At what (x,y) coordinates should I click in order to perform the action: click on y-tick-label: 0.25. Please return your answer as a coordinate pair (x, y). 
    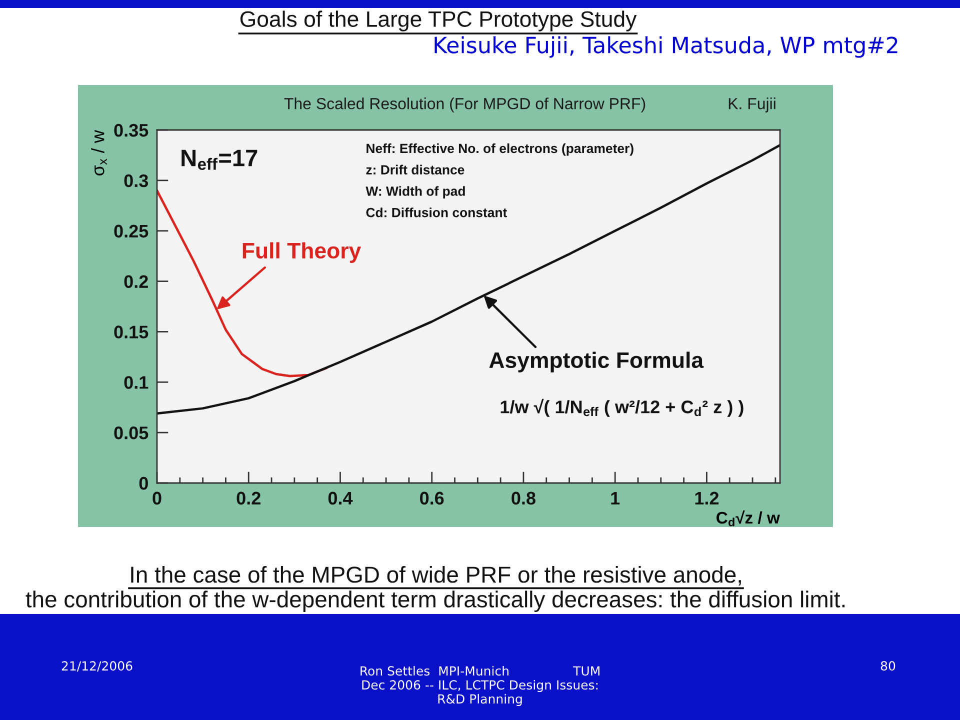
    Looking at the image, I should click on (131, 231).